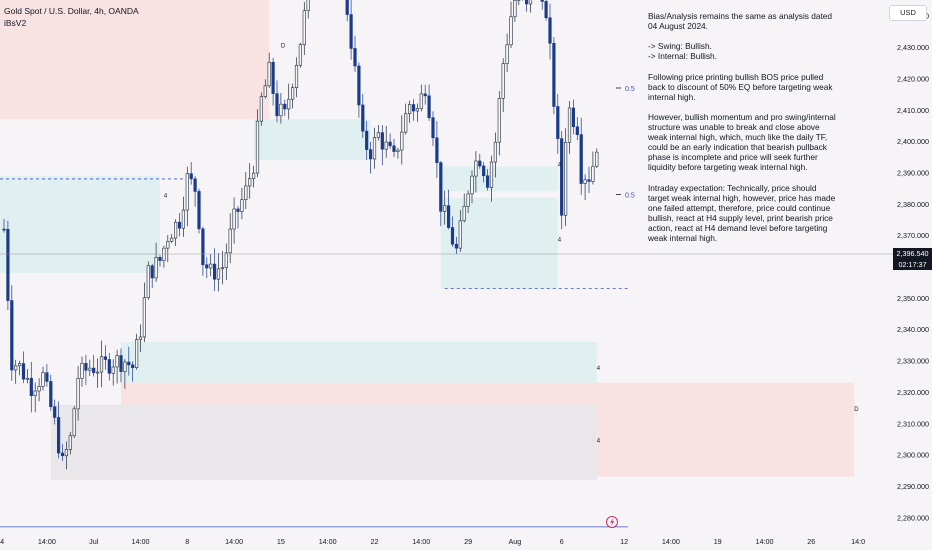 This screenshot has height=550, width=932. Describe the element at coordinates (913, 47) in the screenshot. I see `price-tick-label: 2,430.000` at that location.